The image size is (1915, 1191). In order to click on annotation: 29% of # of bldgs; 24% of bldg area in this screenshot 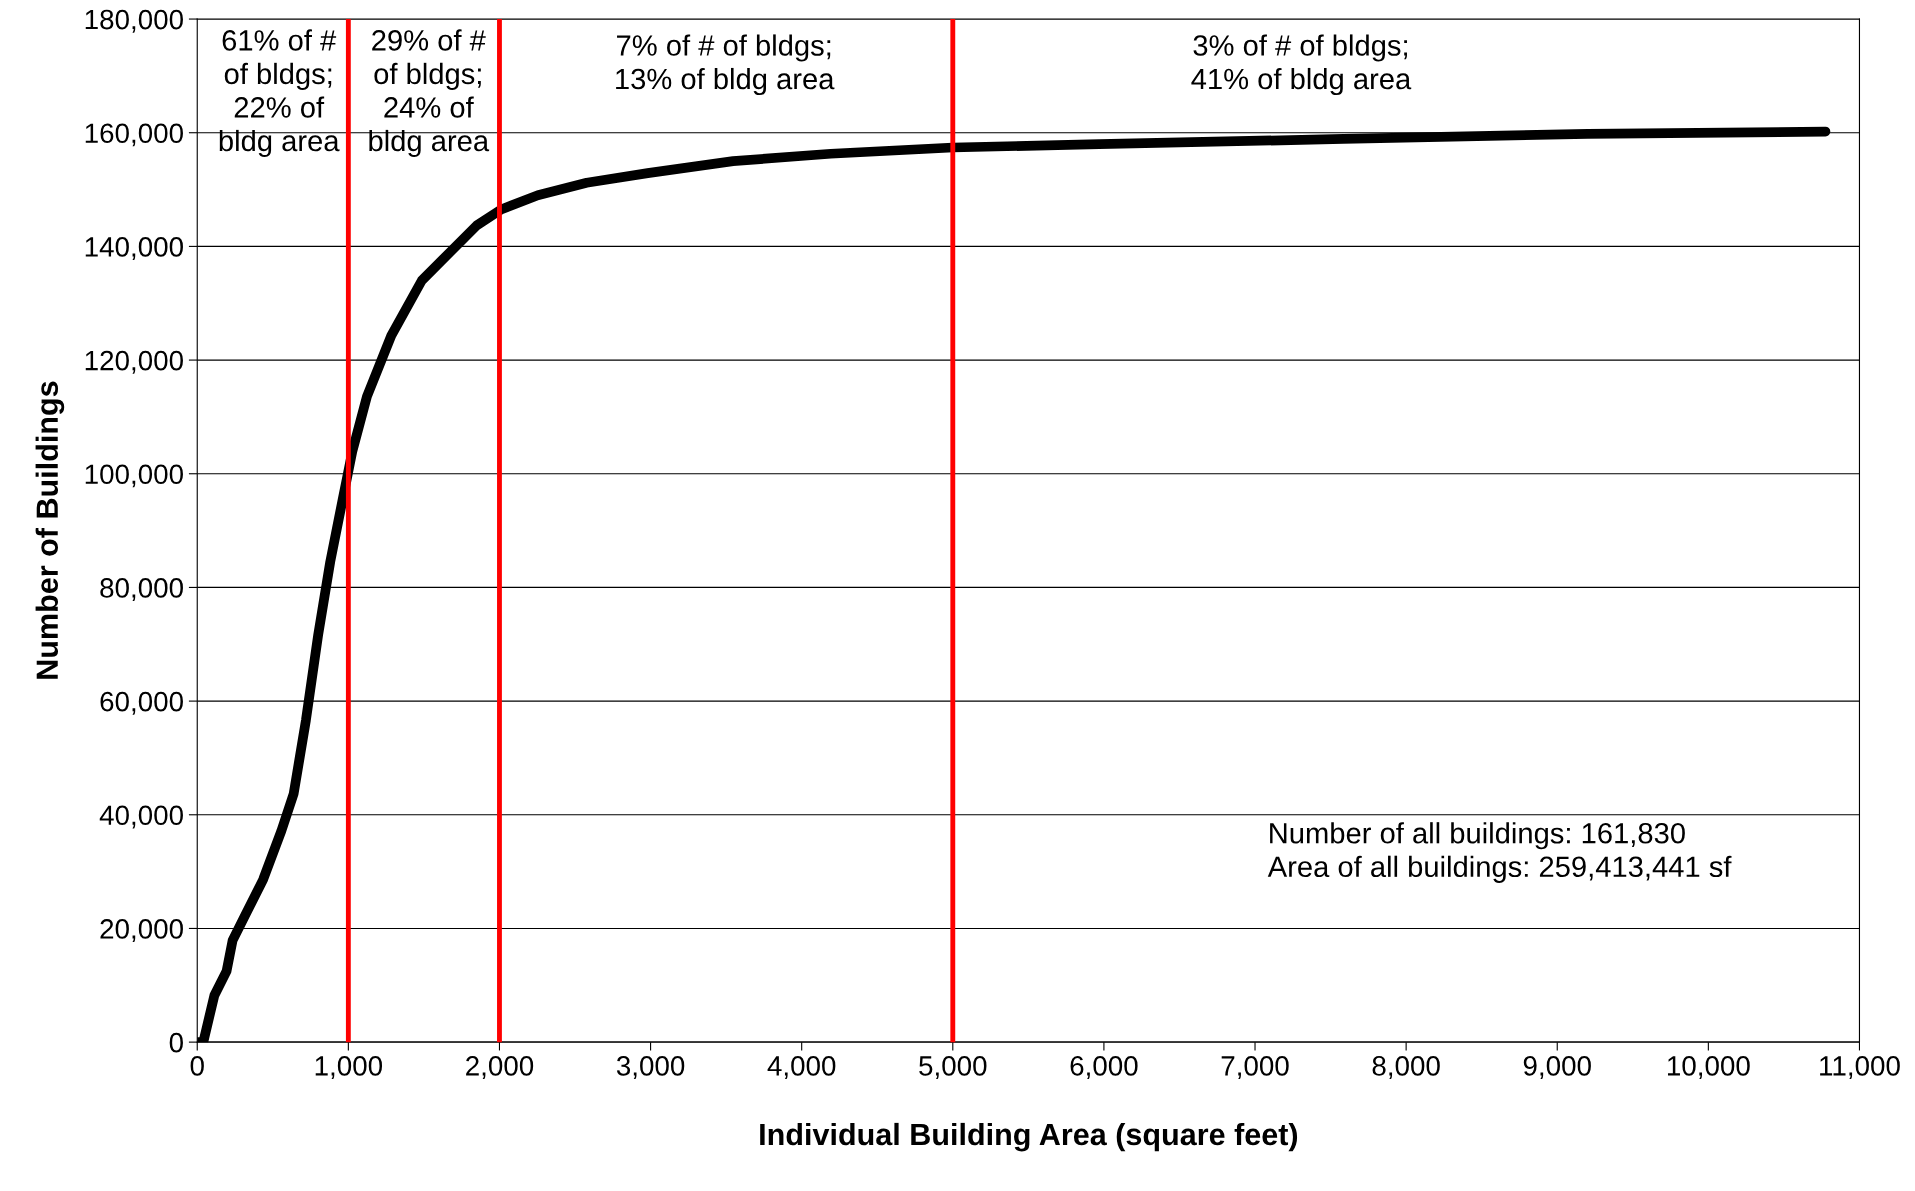, I will do `click(429, 93)`.